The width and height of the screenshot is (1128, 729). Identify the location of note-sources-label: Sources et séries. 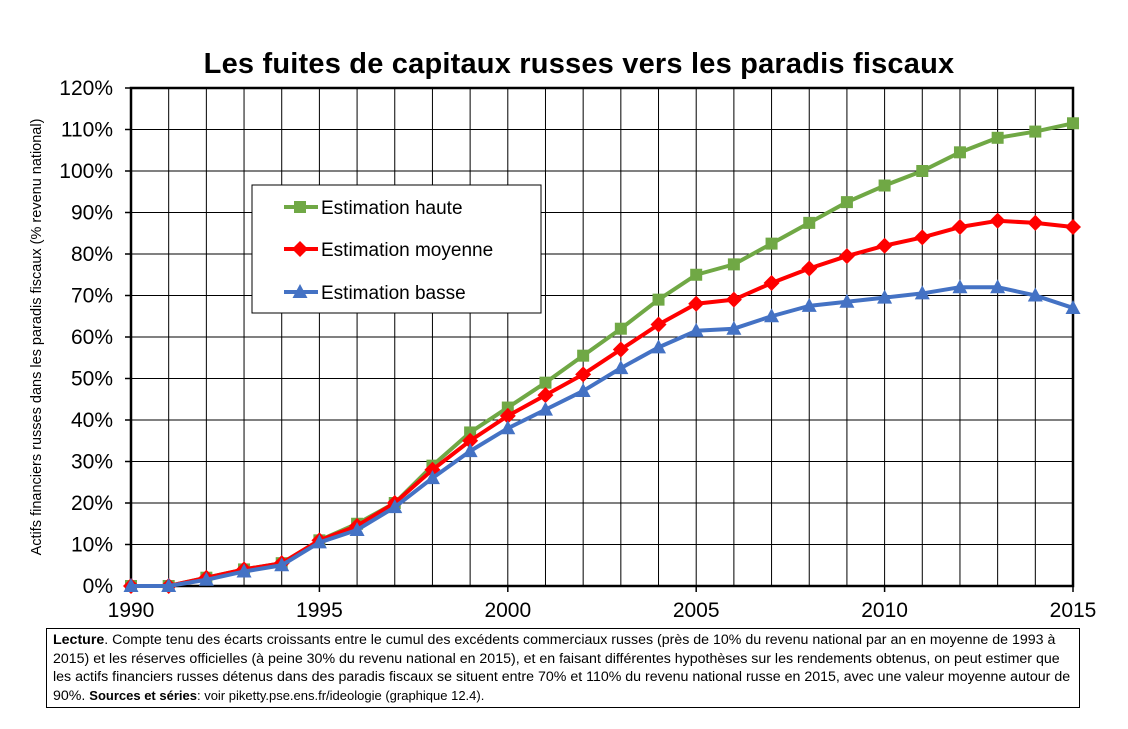
(143, 695).